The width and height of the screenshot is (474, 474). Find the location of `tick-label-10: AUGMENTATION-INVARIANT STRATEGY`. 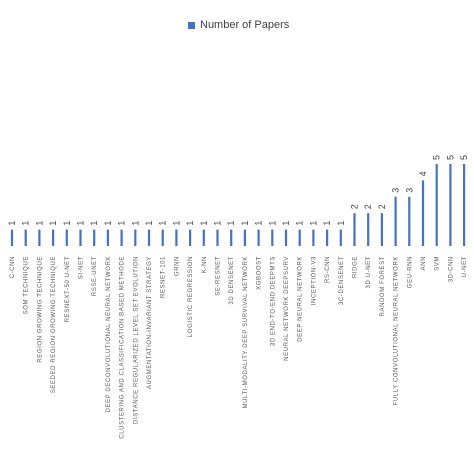

tick-label-10: AUGMENTATION-INVARIANT STRATEGY is located at coordinates (150, 322).